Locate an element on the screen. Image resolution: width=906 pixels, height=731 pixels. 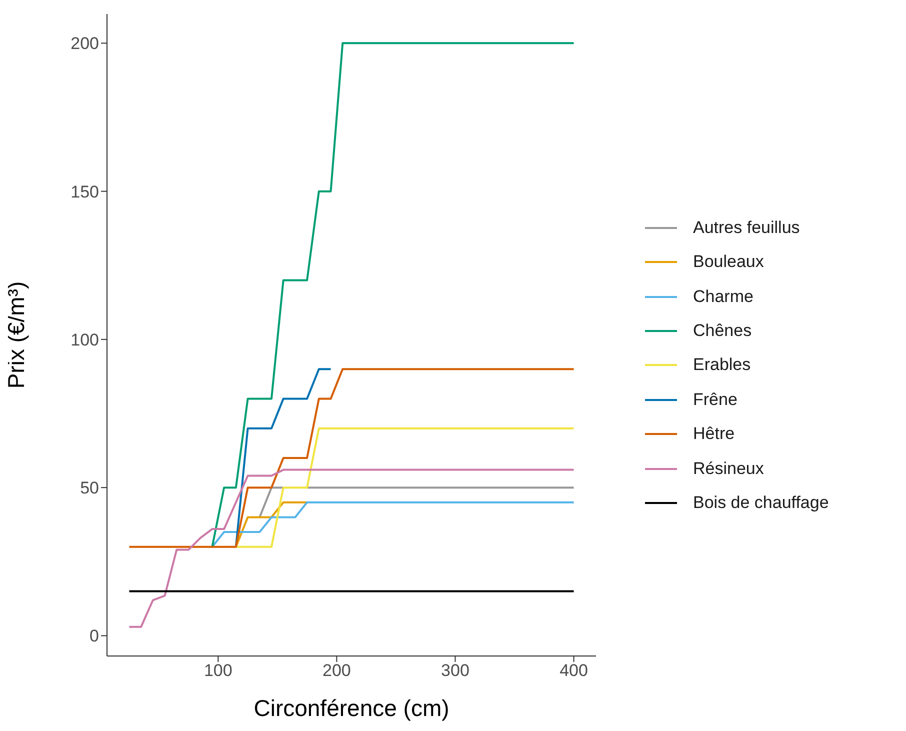
y-tick-label: 50 is located at coordinates (89, 488).